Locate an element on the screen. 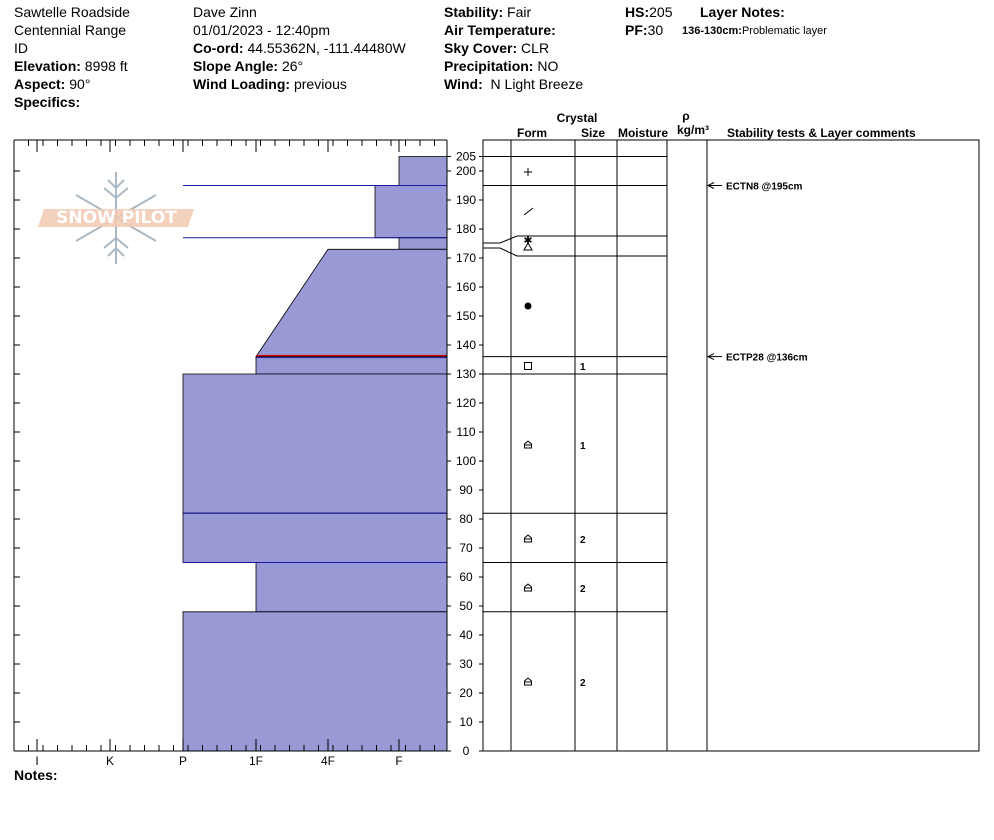  crystal-header: Crystal is located at coordinates (577, 118).